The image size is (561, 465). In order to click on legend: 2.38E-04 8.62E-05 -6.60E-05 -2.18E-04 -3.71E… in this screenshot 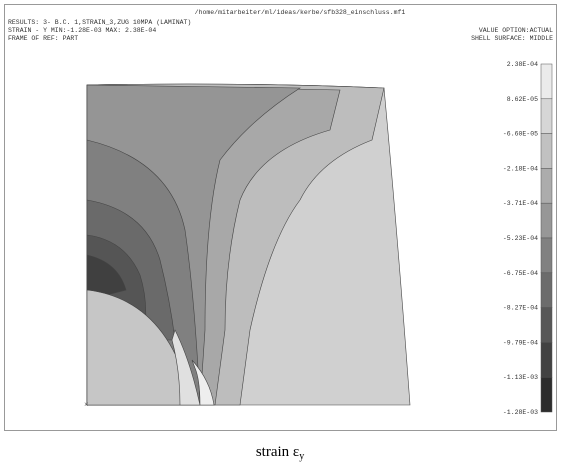, I will do `click(528, 238)`.